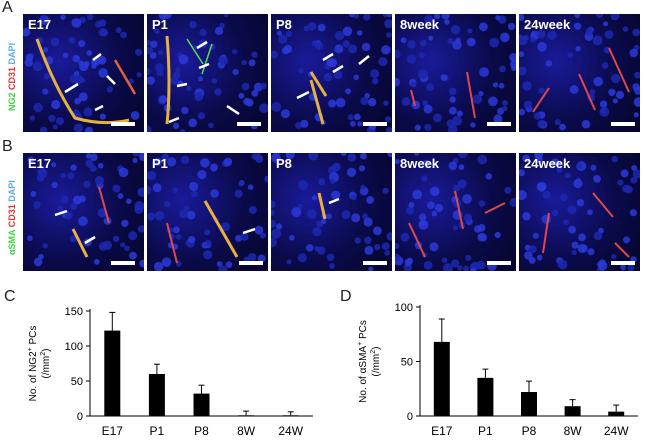 This screenshot has width=650, height=441. What do you see at coordinates (12, 242) in the screenshot?
I see `stain-marker: αSMA` at bounding box center [12, 242].